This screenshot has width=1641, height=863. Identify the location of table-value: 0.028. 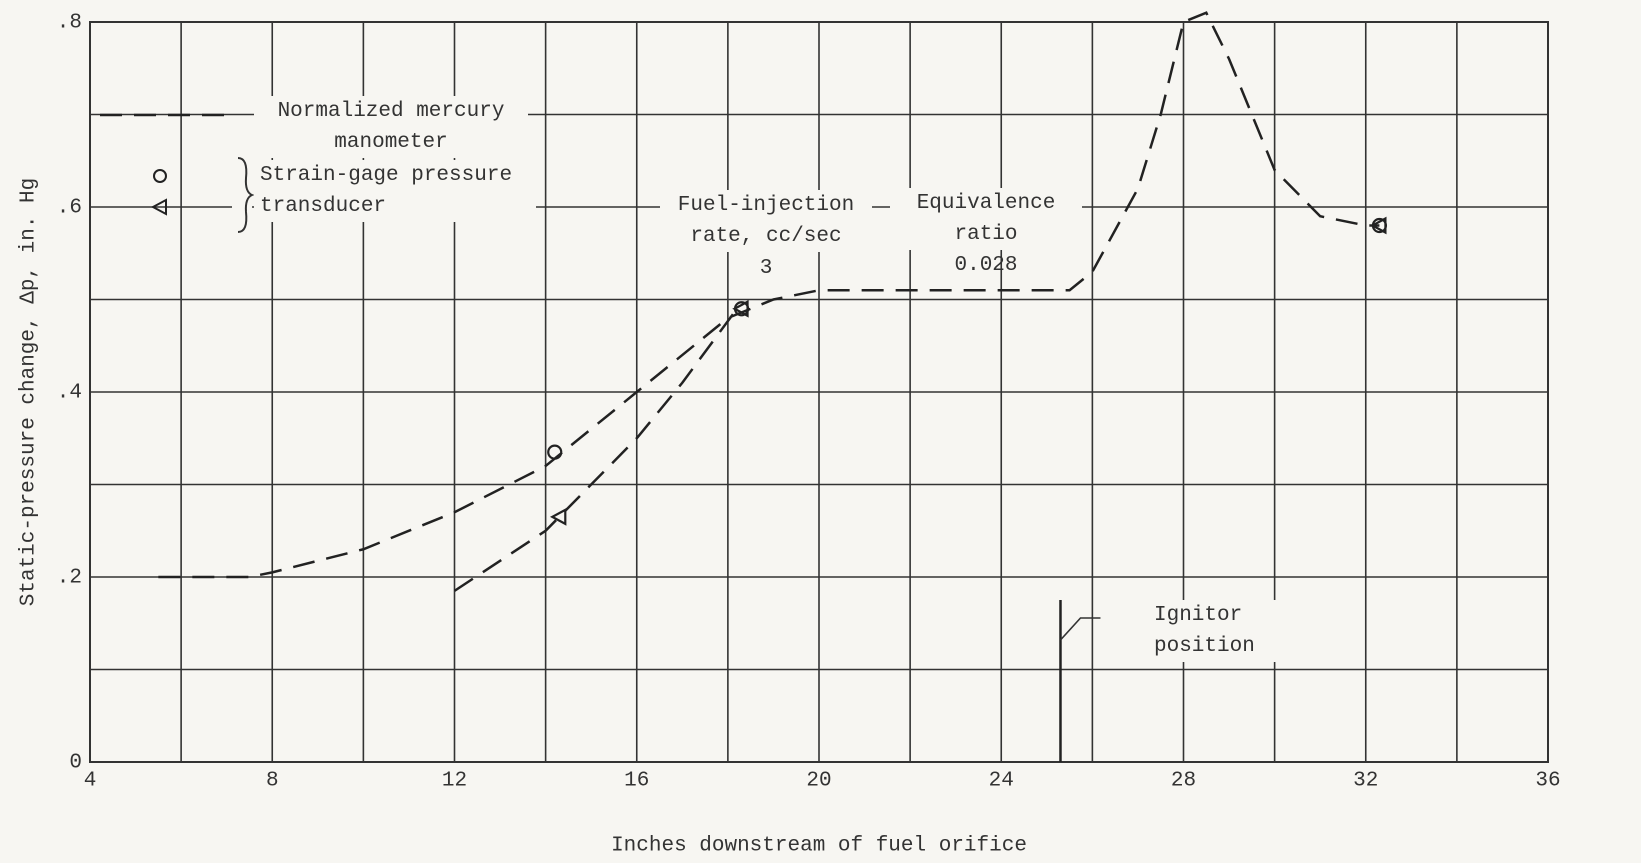
(986, 265).